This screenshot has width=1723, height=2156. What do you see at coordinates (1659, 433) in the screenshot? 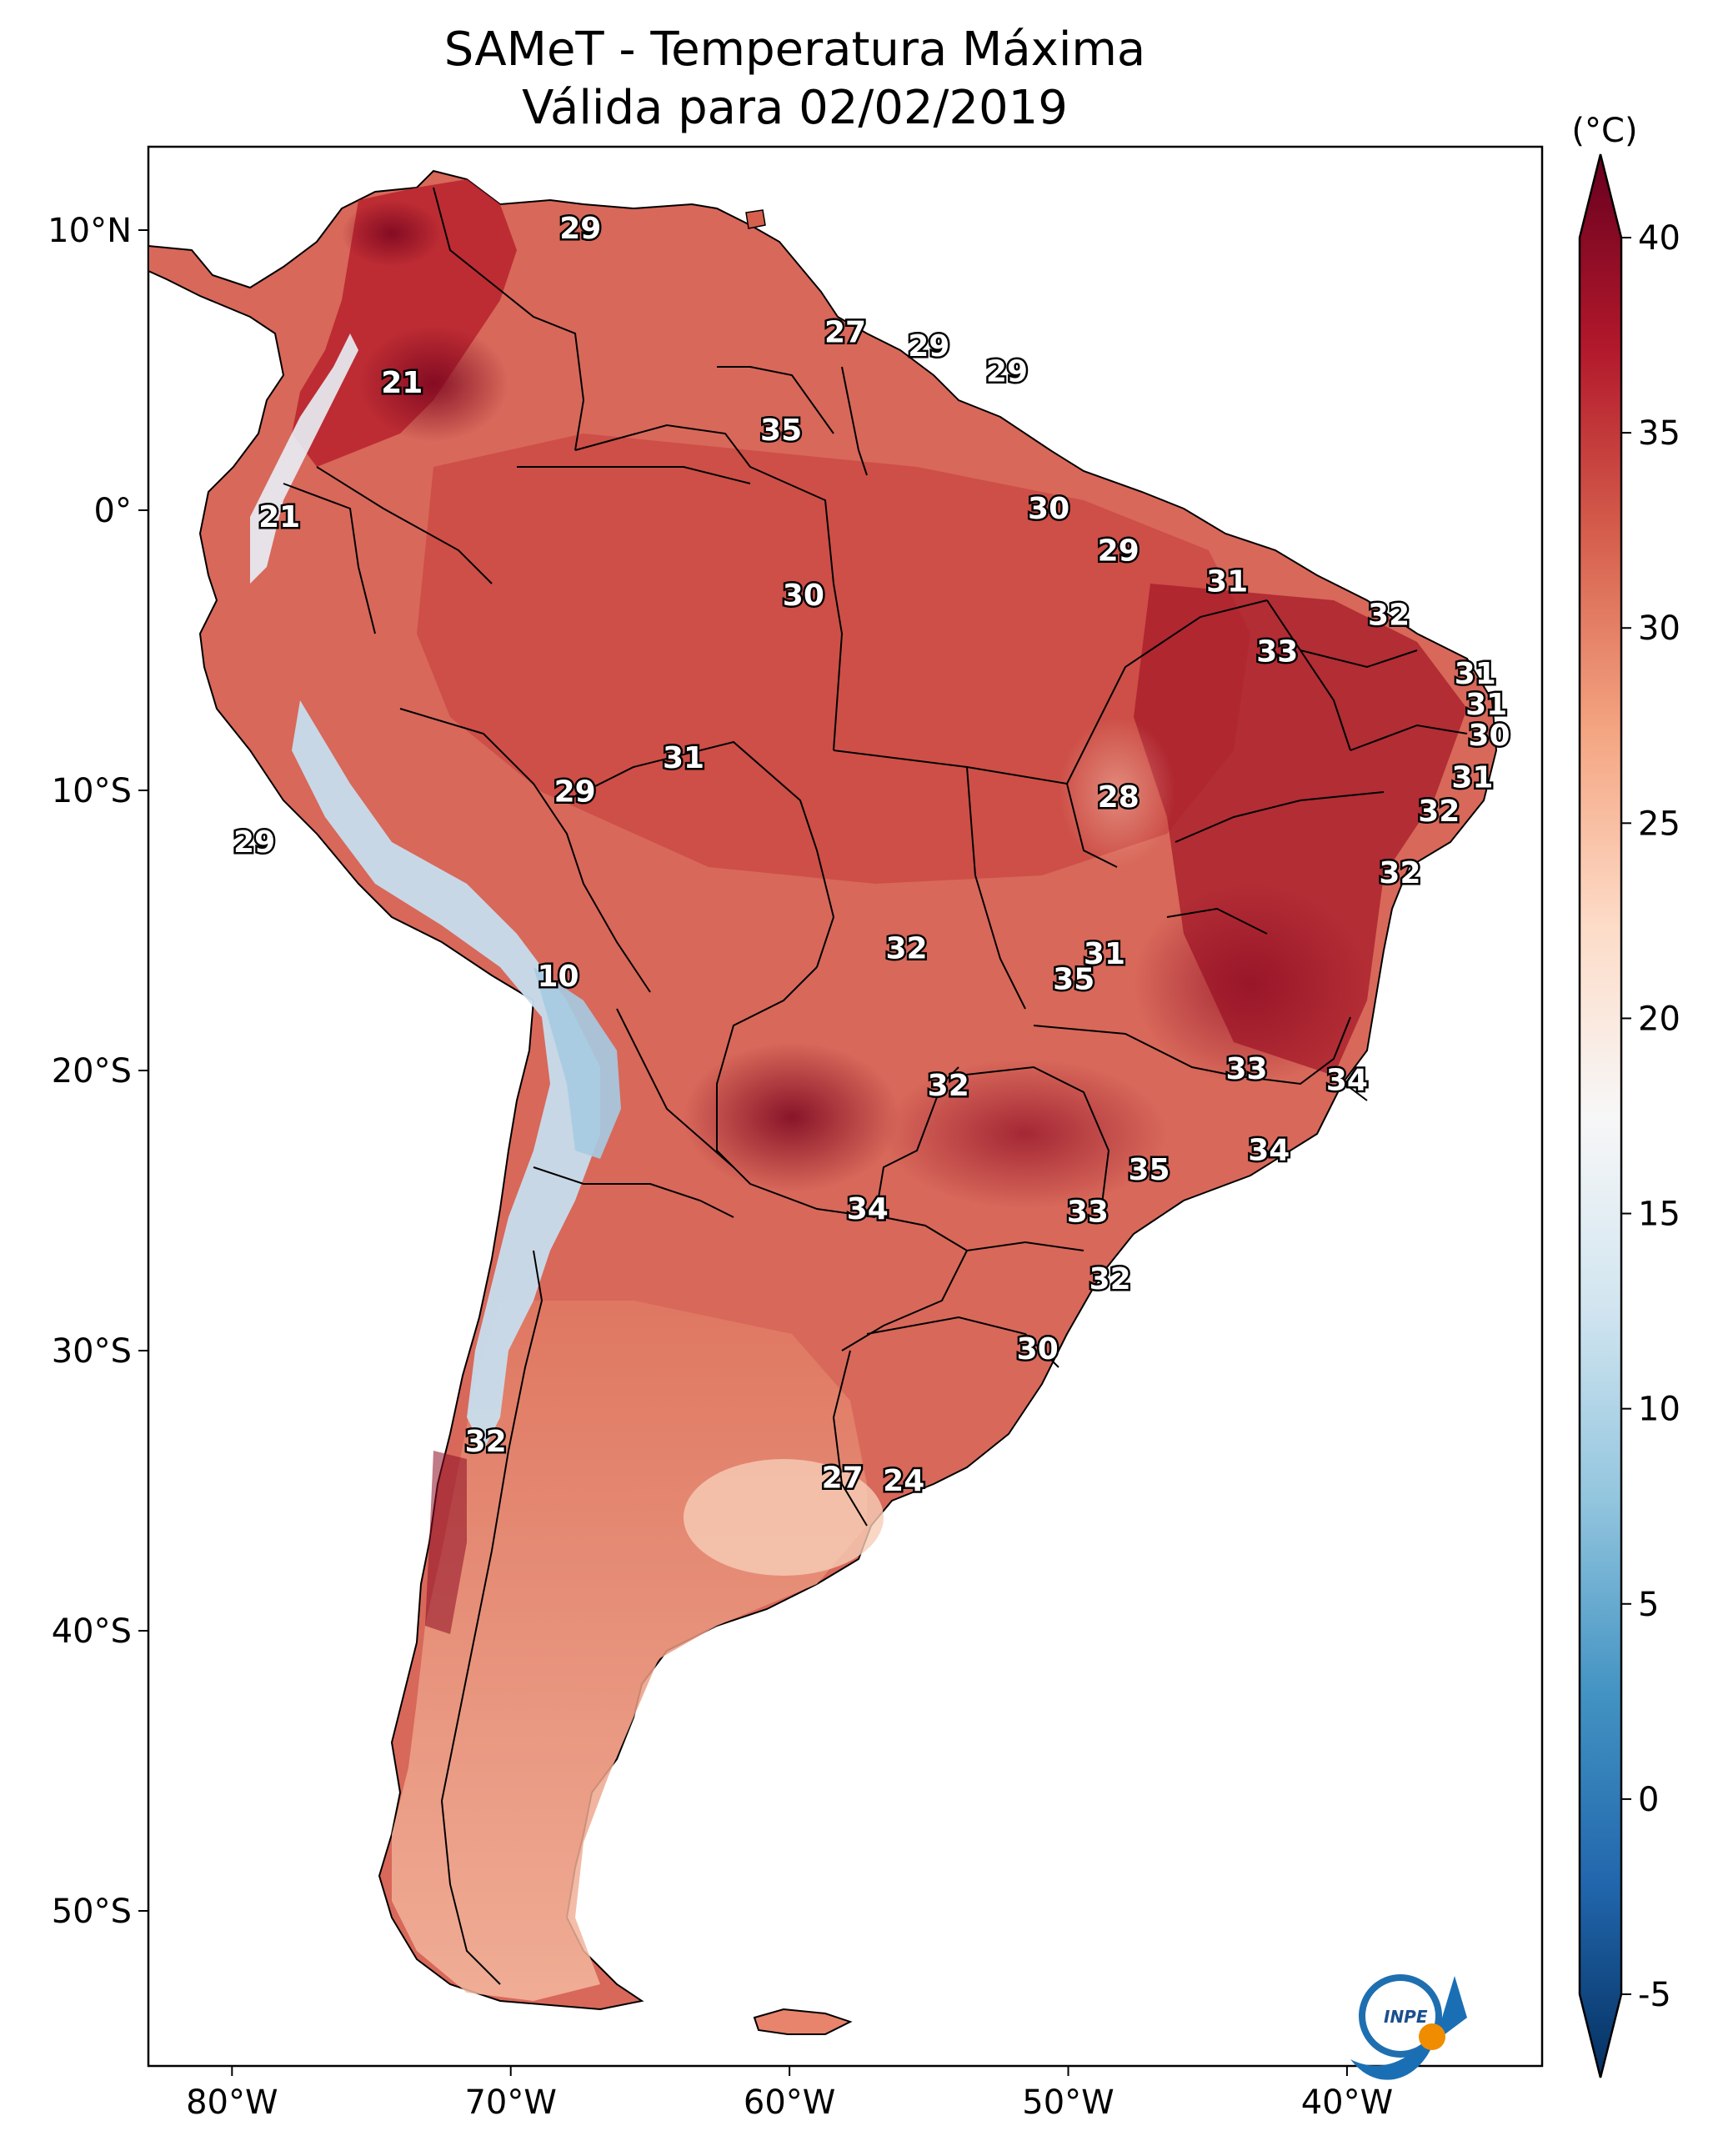
I see `colorbar-tick-label: 35` at bounding box center [1659, 433].